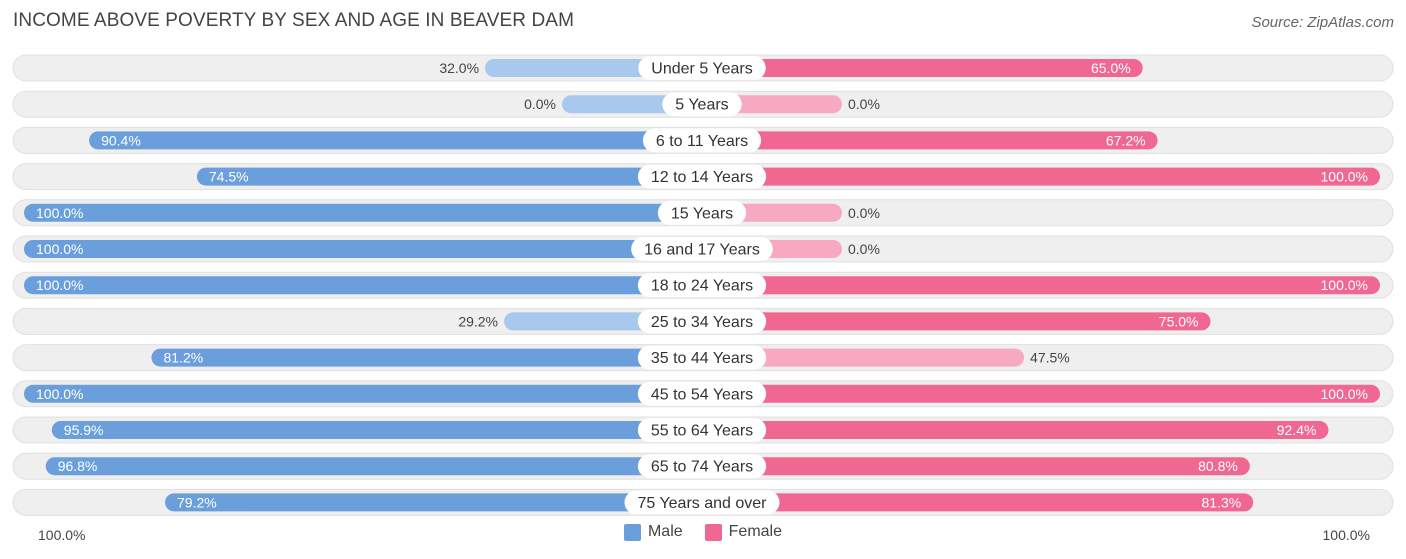  What do you see at coordinates (197, 502) in the screenshot?
I see `male-value-label: 79.2%` at bounding box center [197, 502].